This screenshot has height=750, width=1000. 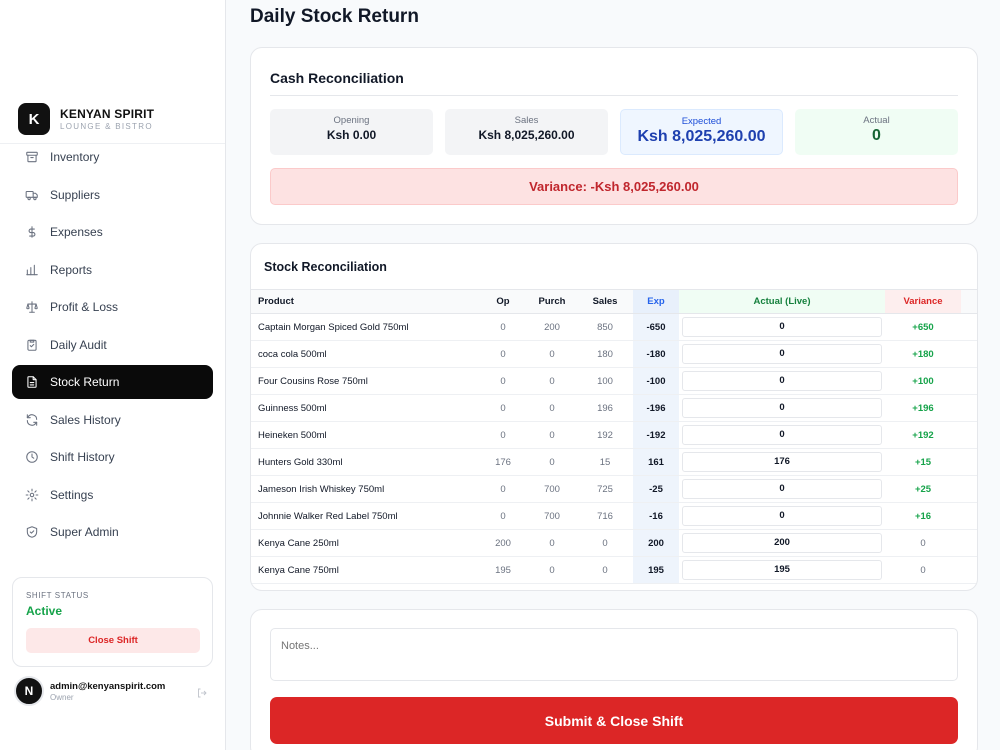 What do you see at coordinates (351, 120) in the screenshot?
I see `opening-label: Opening` at bounding box center [351, 120].